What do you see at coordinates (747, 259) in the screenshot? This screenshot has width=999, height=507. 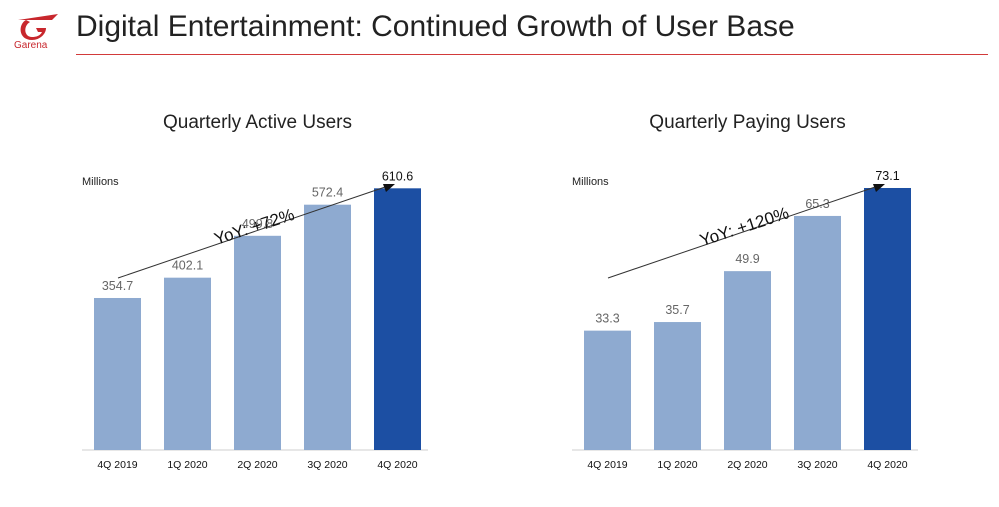 I see `bar-value-label: 49.9` at bounding box center [747, 259].